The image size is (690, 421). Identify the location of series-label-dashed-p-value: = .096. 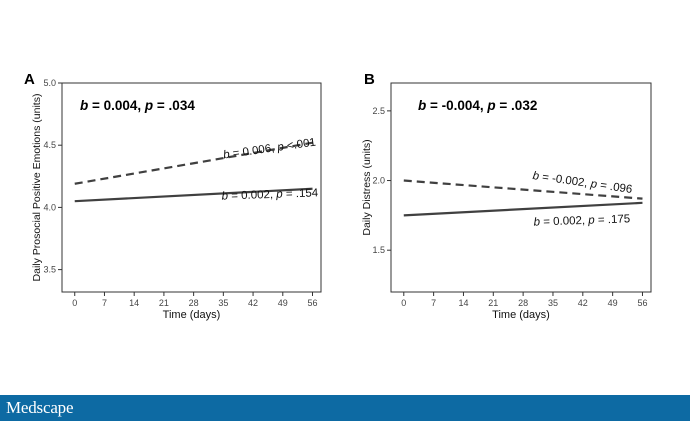
(614, 187).